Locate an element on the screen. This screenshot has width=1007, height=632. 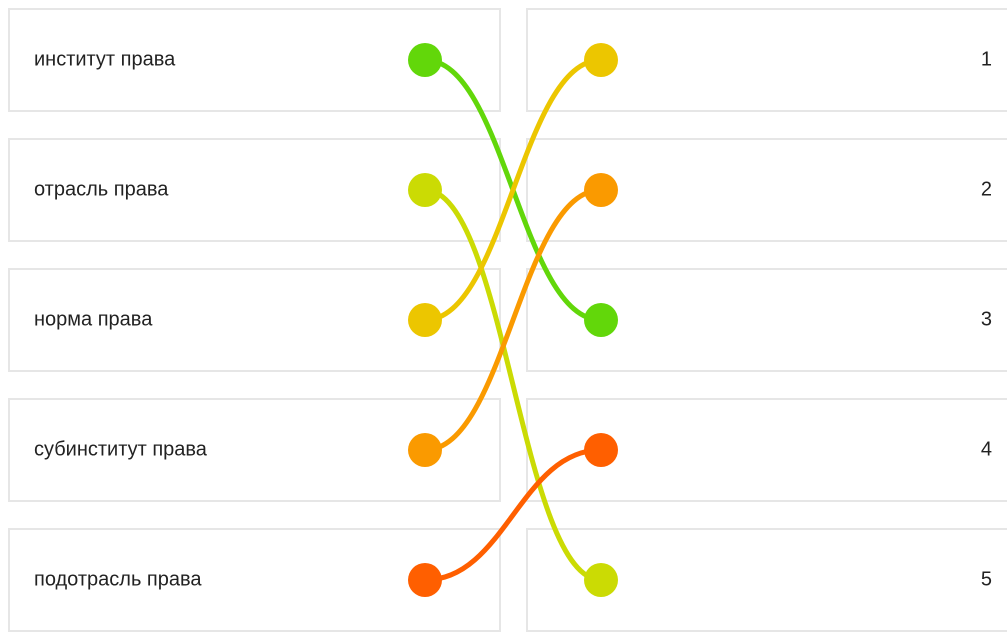
right-item-label: 5 is located at coordinates (986, 579).